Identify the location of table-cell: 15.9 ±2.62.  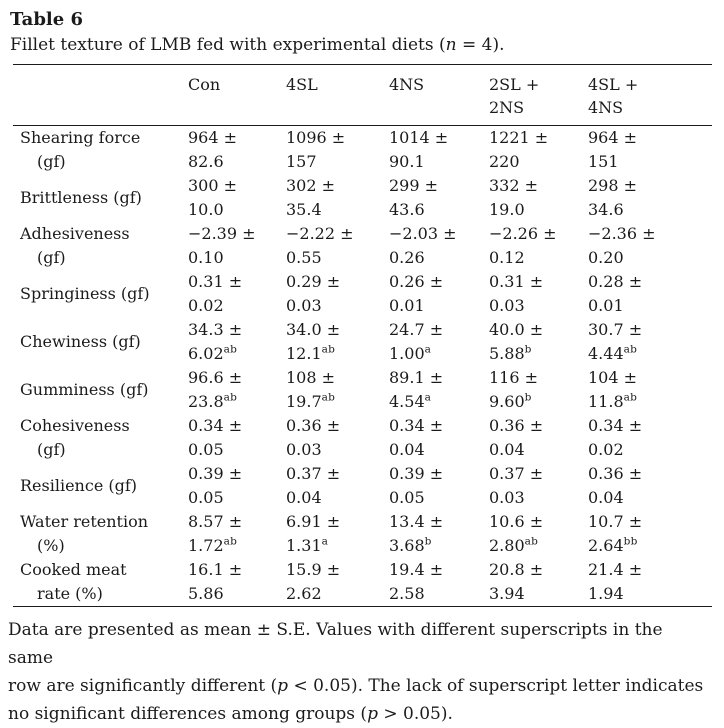
(313, 581).